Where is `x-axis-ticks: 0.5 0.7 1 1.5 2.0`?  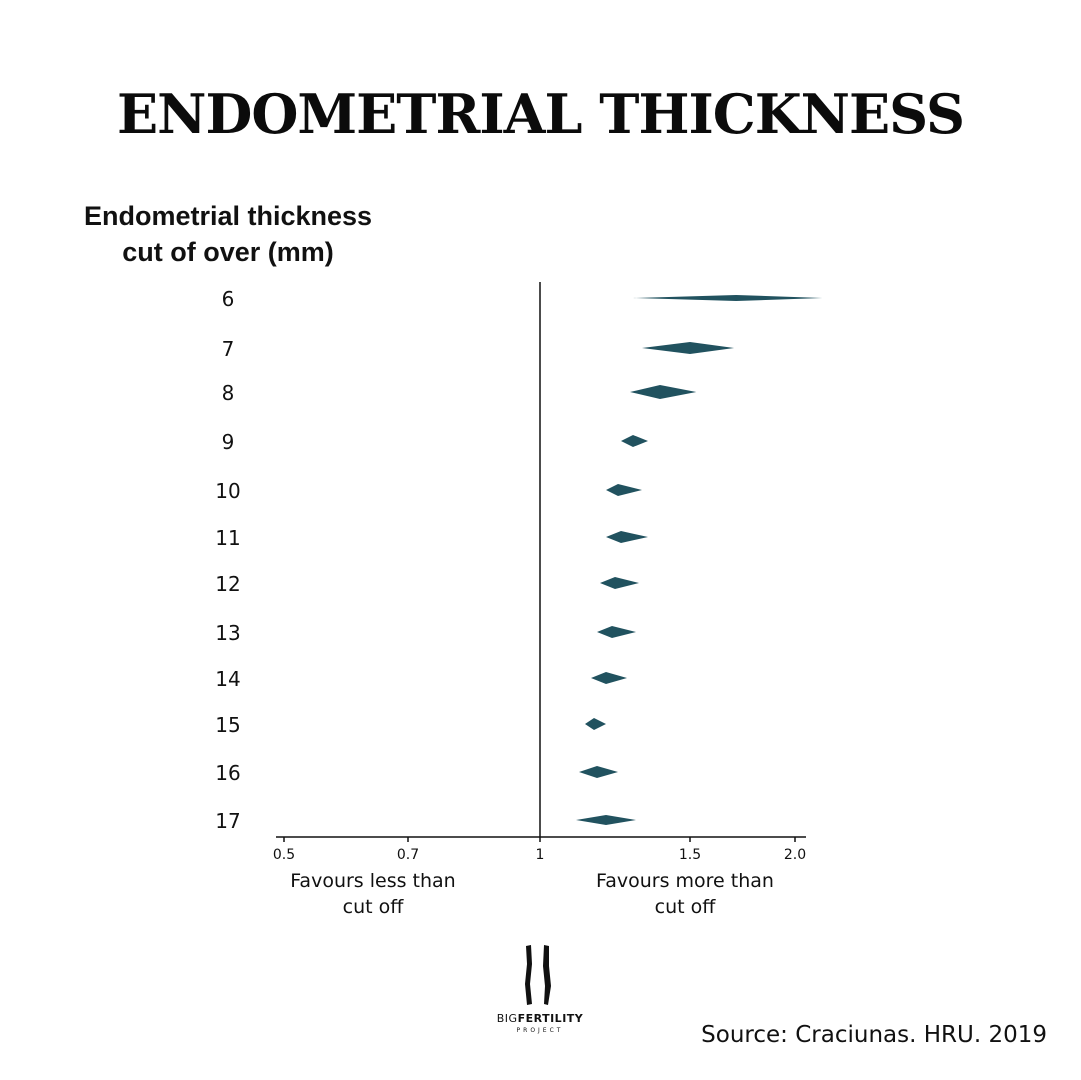
x-axis-ticks: 0.5 0.7 1 1.5 2.0 is located at coordinates (539, 850).